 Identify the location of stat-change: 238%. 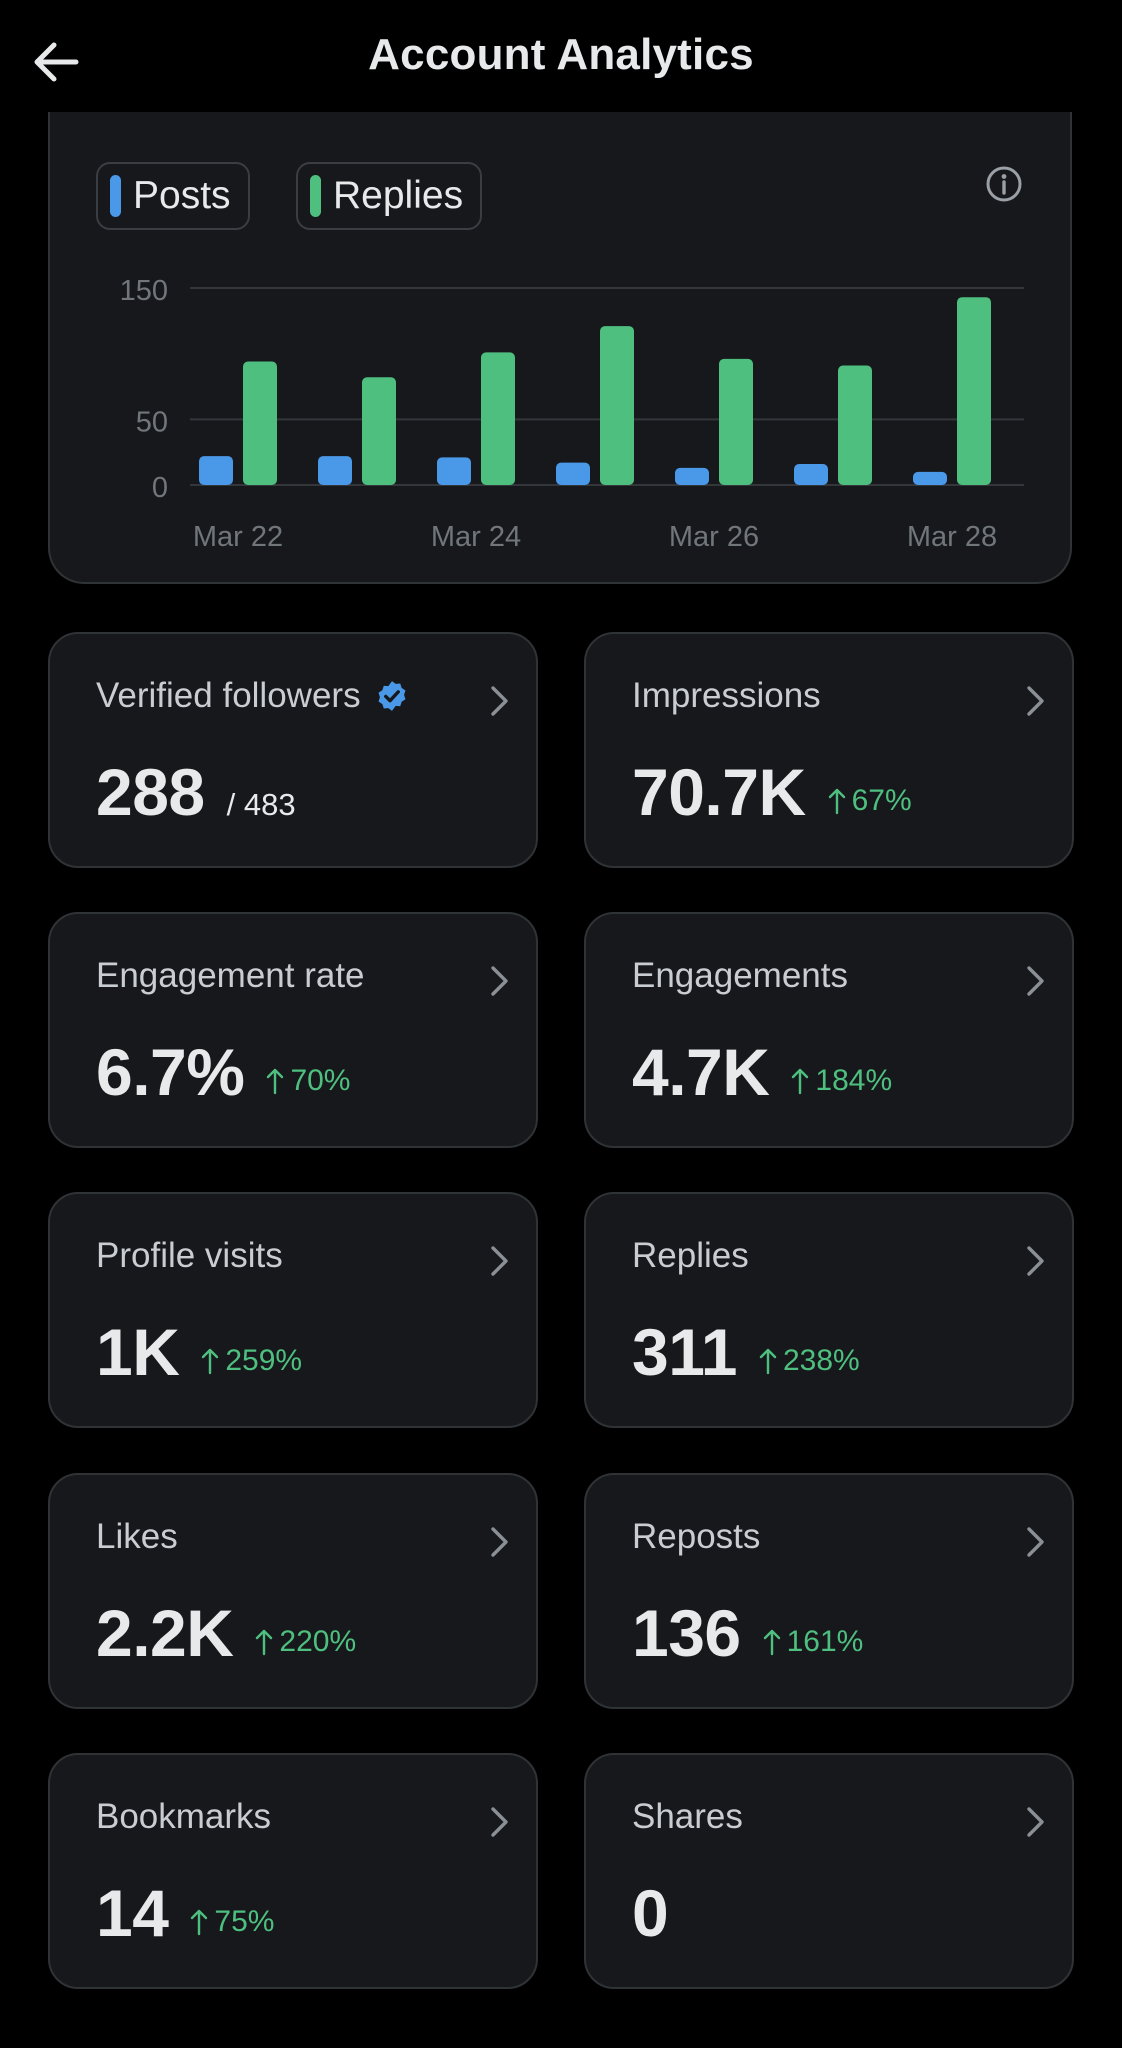
(809, 1361).